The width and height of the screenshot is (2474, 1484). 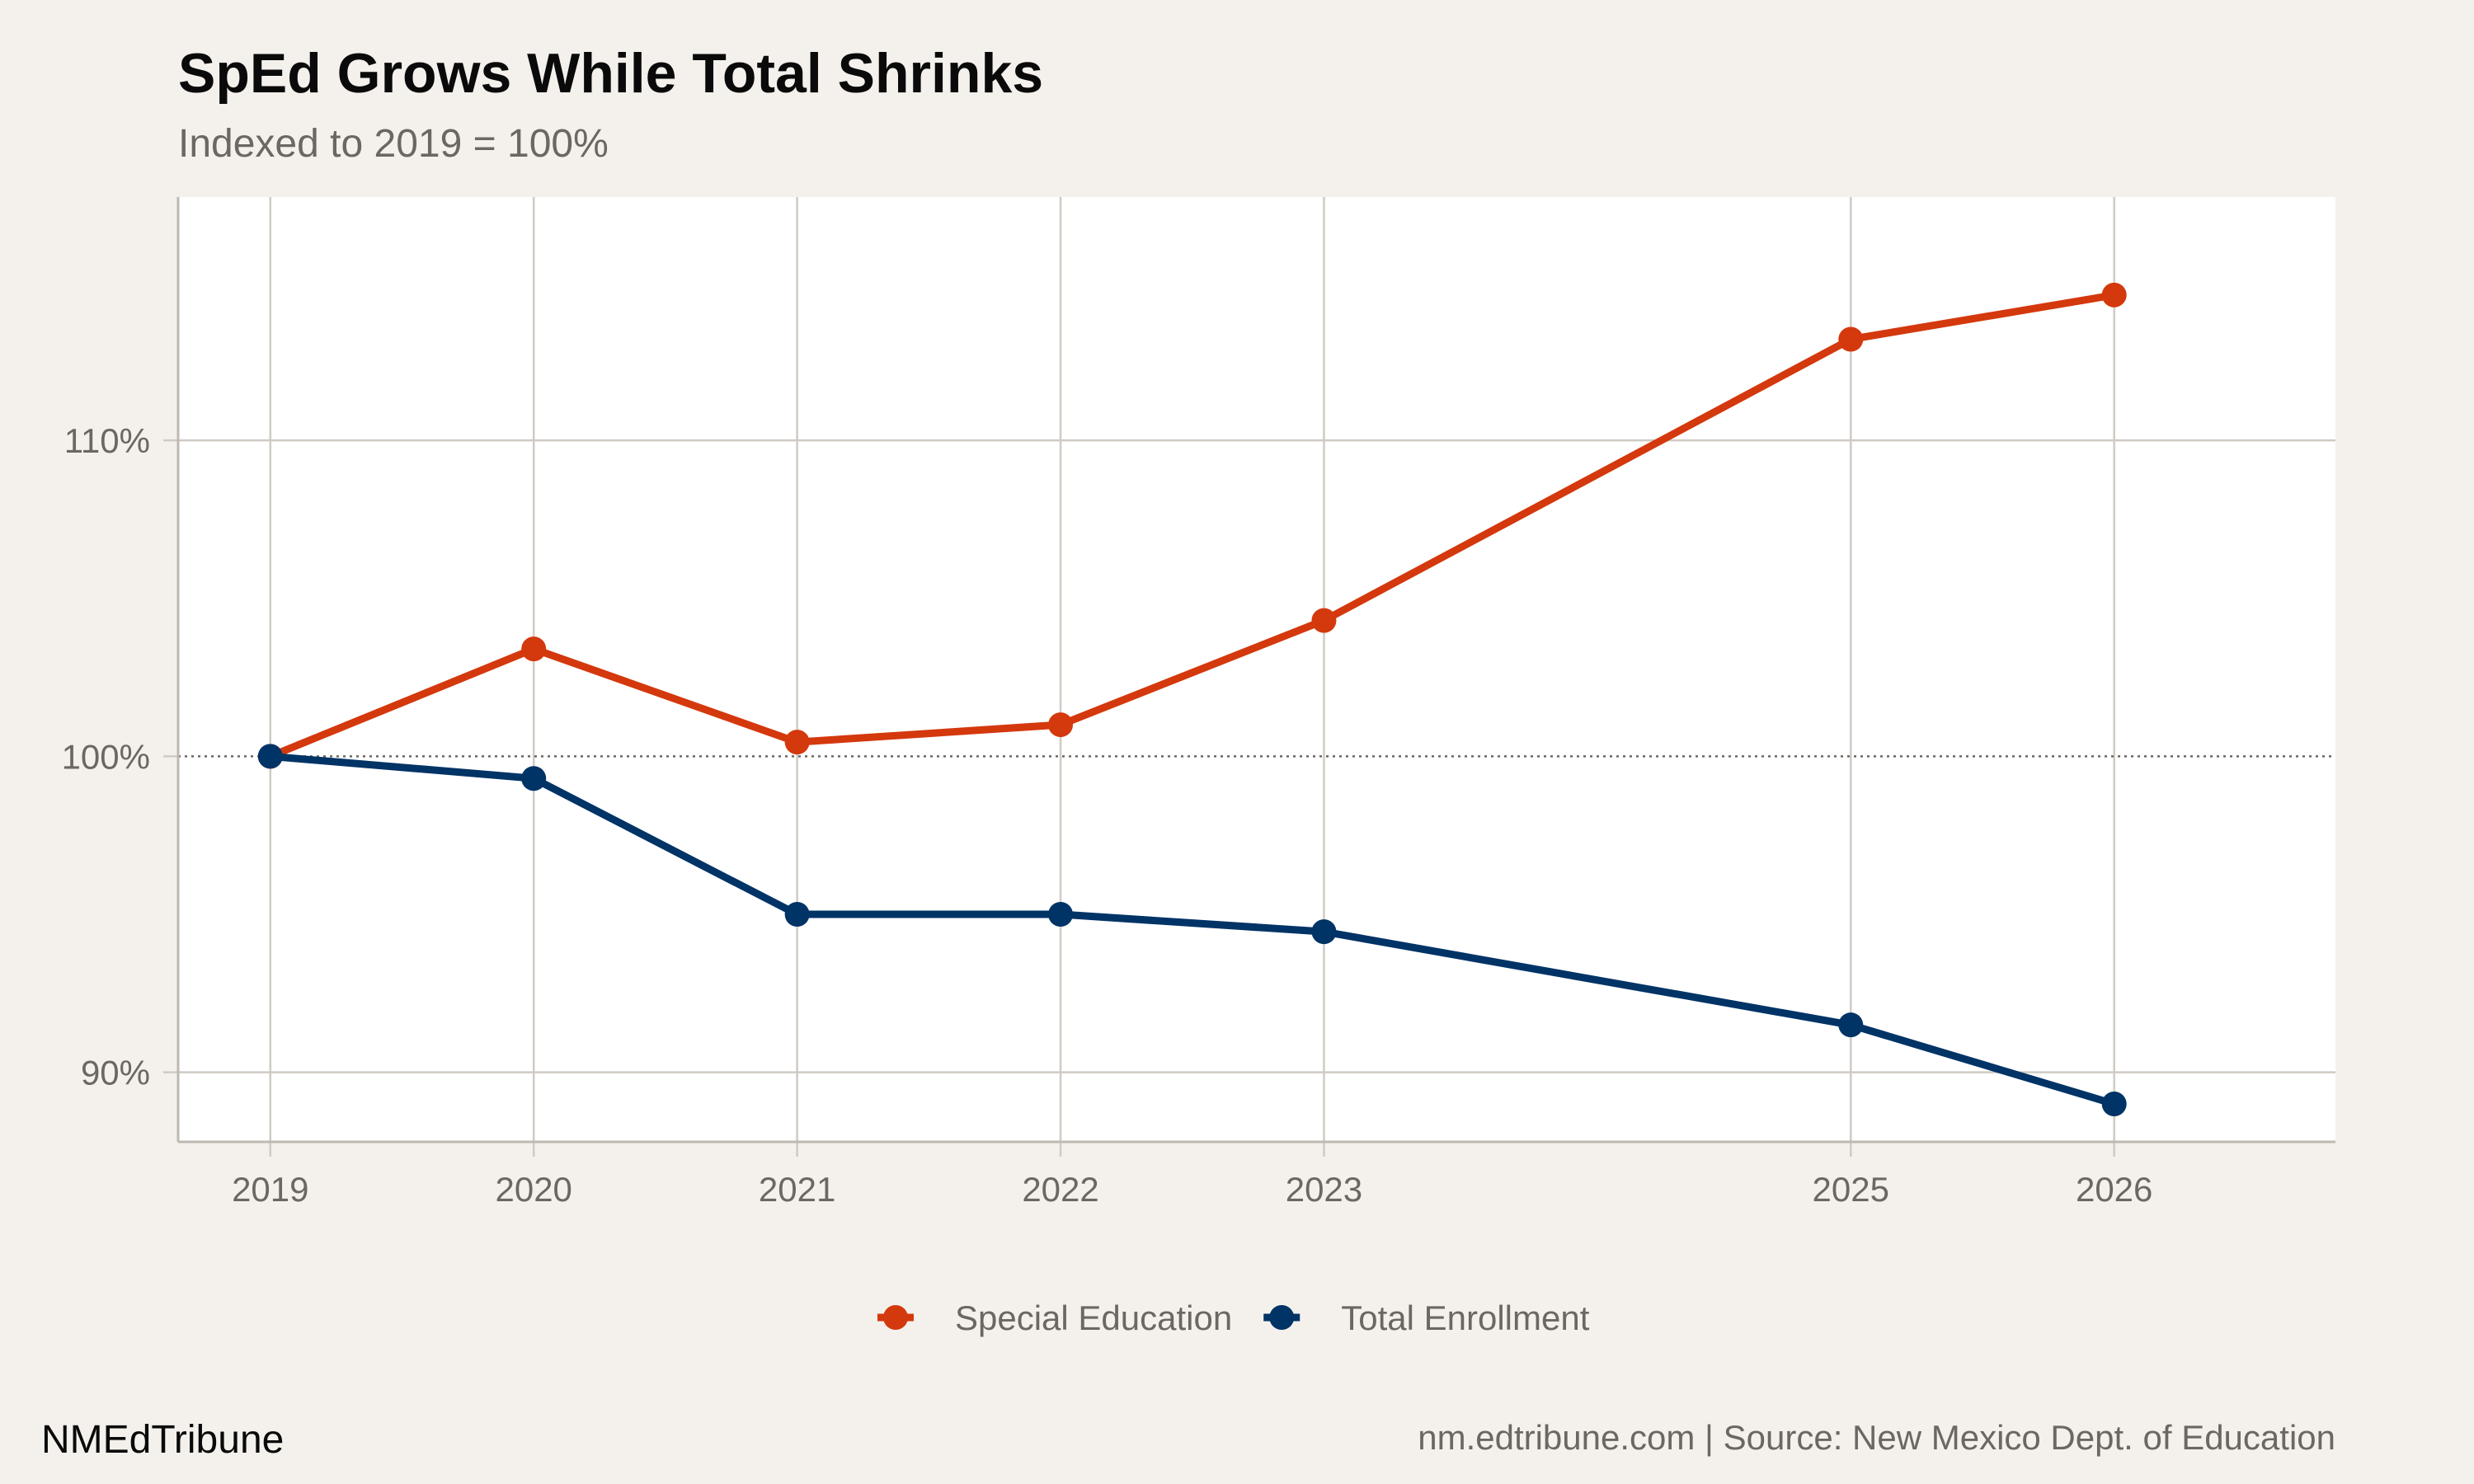 I want to click on y-tick-label: 90%, so click(x=115, y=1073).